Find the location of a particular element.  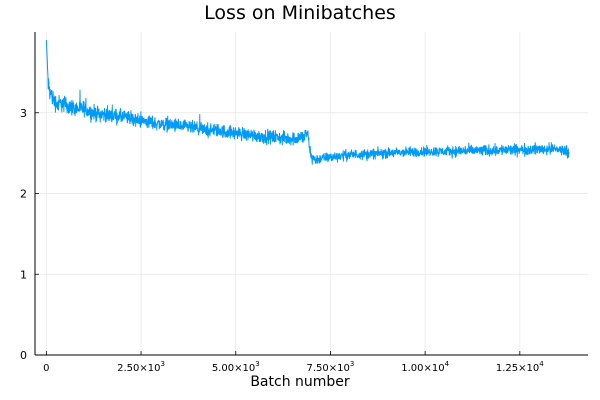

x-axis-label: Batch number is located at coordinates (300, 382).